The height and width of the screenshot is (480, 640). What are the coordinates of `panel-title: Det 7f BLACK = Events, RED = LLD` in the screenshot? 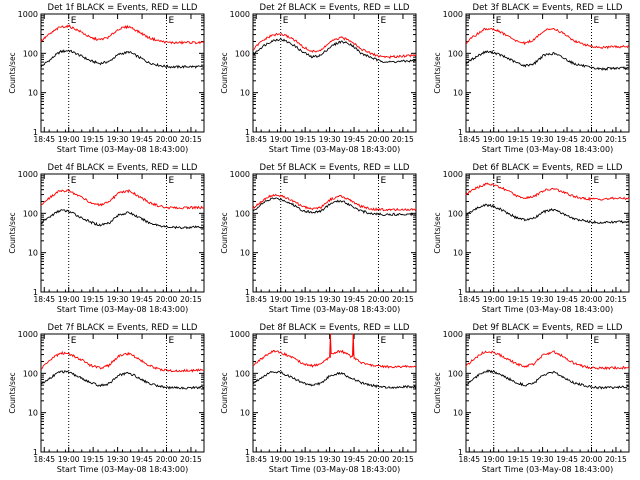 It's located at (123, 328).